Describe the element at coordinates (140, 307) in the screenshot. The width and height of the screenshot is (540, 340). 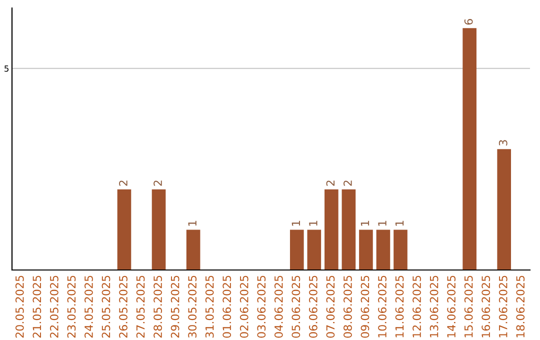
I see `x-tick-label: 27.05.2025` at that location.